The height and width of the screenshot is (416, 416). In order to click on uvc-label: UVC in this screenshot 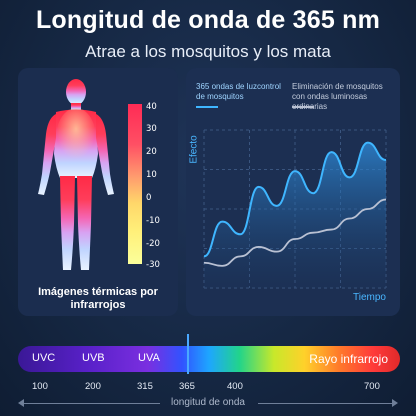, I will do `click(44, 358)`.